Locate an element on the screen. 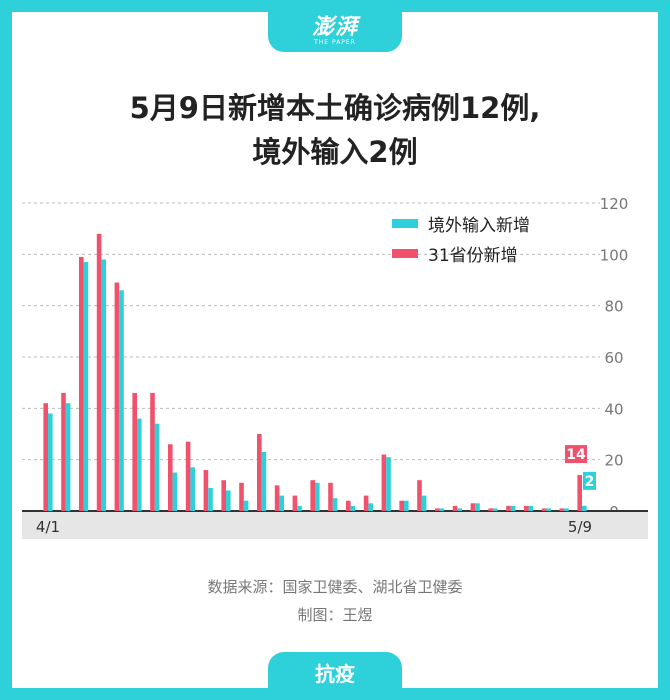 Image resolution: width=670 pixels, height=700 pixels. legend-swatch-provincial is located at coordinates (405, 253).